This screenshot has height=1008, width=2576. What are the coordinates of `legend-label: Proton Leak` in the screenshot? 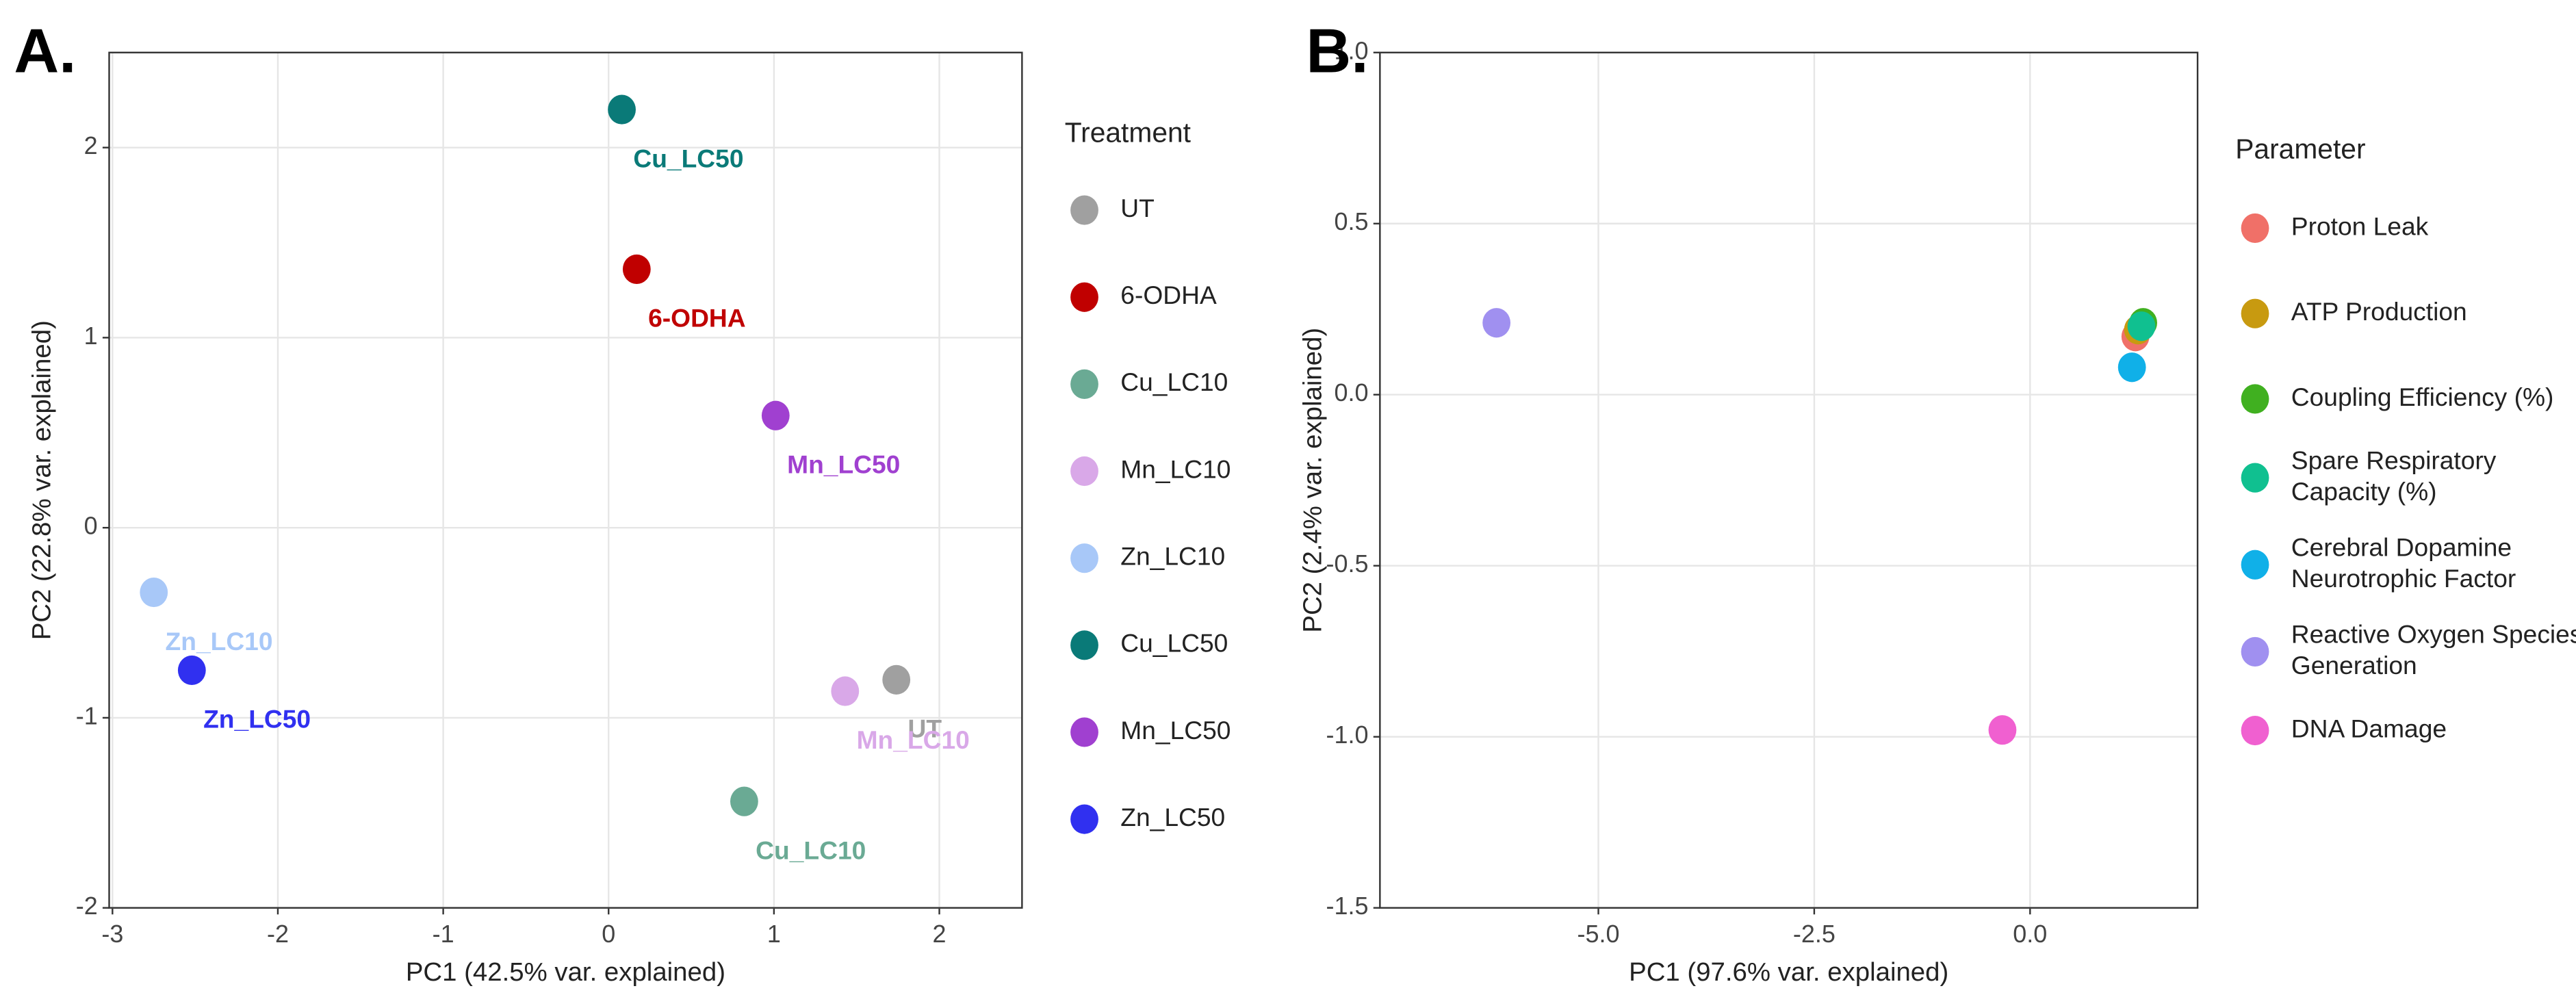 It's located at (2360, 225).